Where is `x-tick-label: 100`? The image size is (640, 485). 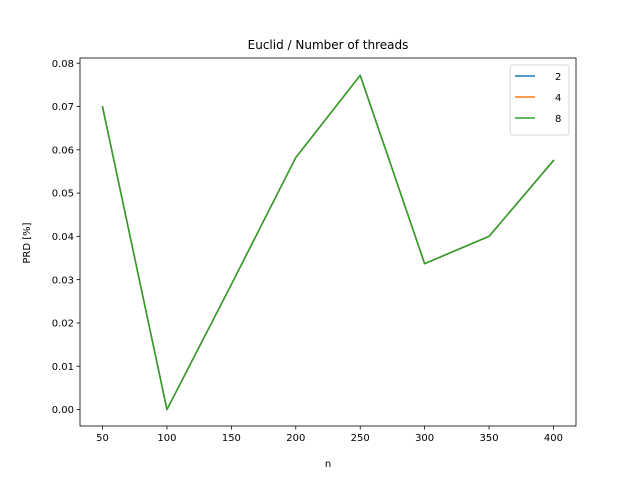 x-tick-label: 100 is located at coordinates (166, 438).